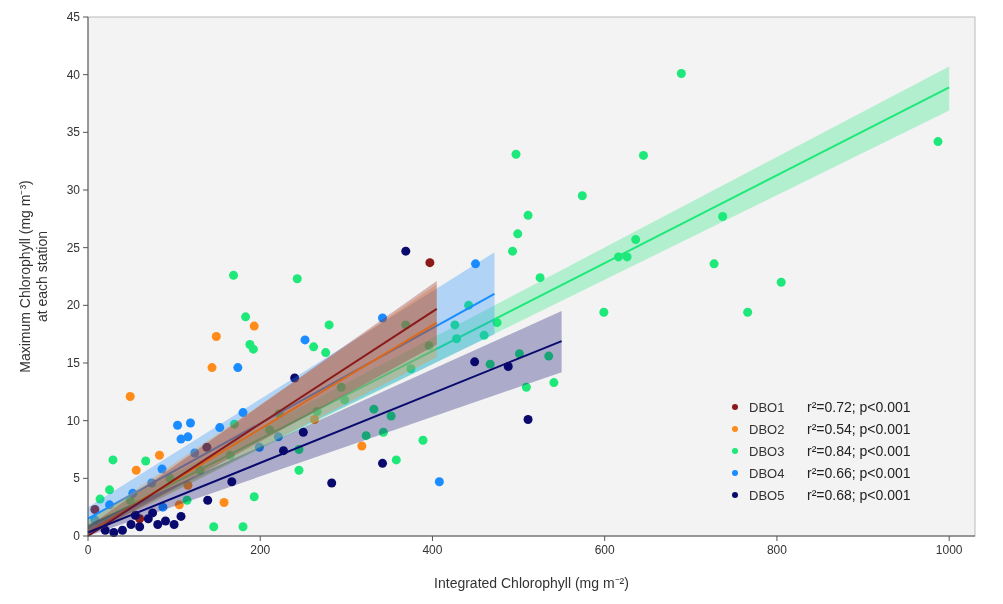  I want to click on x-tick-label: 400, so click(432, 550).